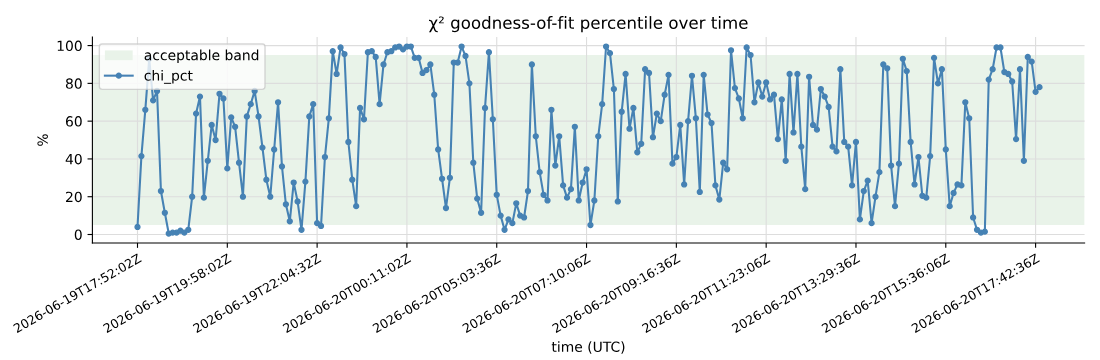  What do you see at coordinates (588, 347) in the screenshot?
I see `x-axis-title: time (UTC)` at bounding box center [588, 347].